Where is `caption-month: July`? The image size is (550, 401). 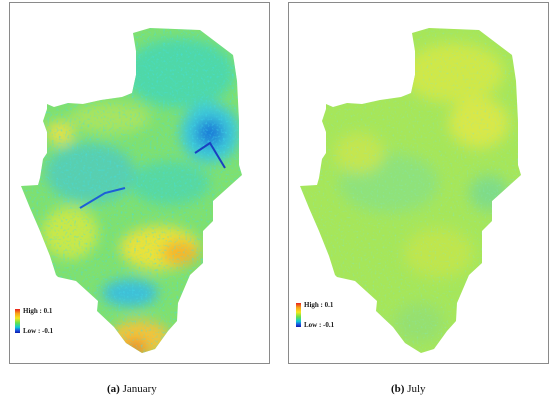
caption-month: July is located at coordinates (416, 389).